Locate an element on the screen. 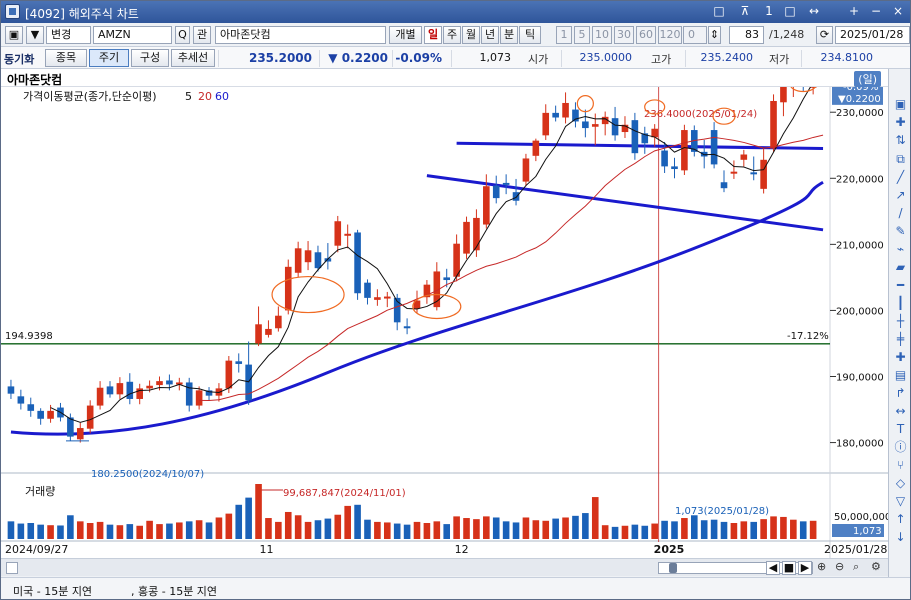  pencil-icon: ✎ is located at coordinates (900, 231).